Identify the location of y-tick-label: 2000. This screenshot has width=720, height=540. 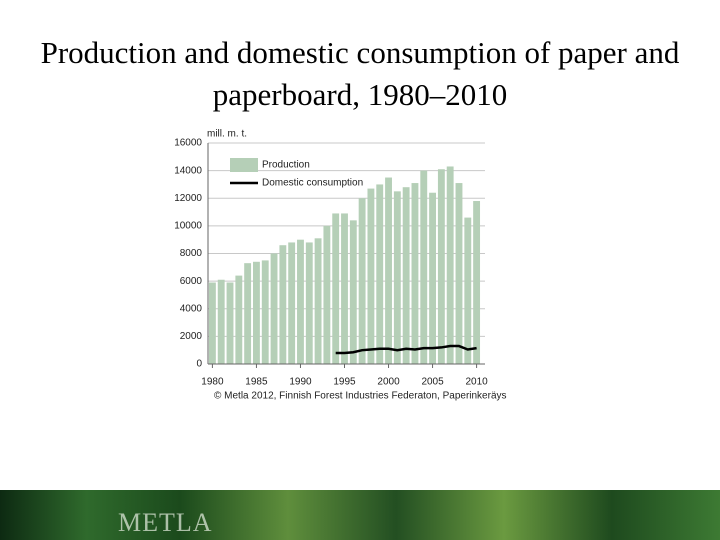
(191, 336).